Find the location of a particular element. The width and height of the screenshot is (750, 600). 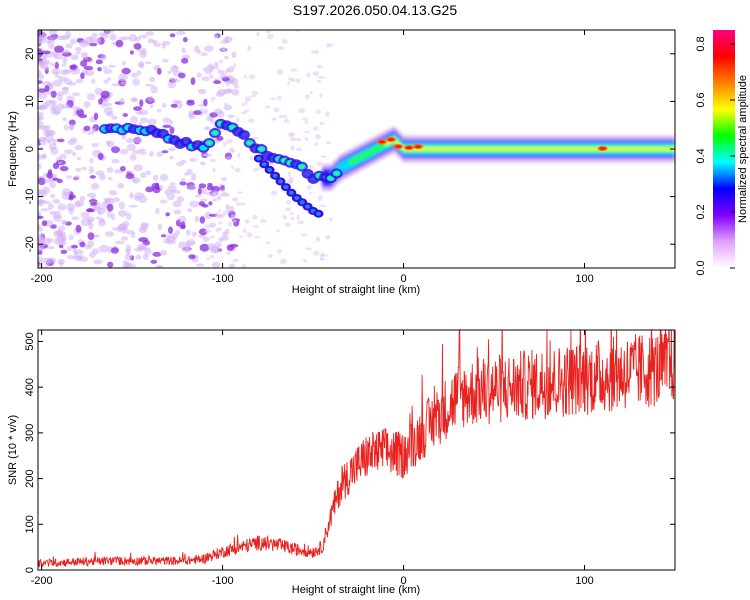

hot-spot-core is located at coordinates (418, 147).